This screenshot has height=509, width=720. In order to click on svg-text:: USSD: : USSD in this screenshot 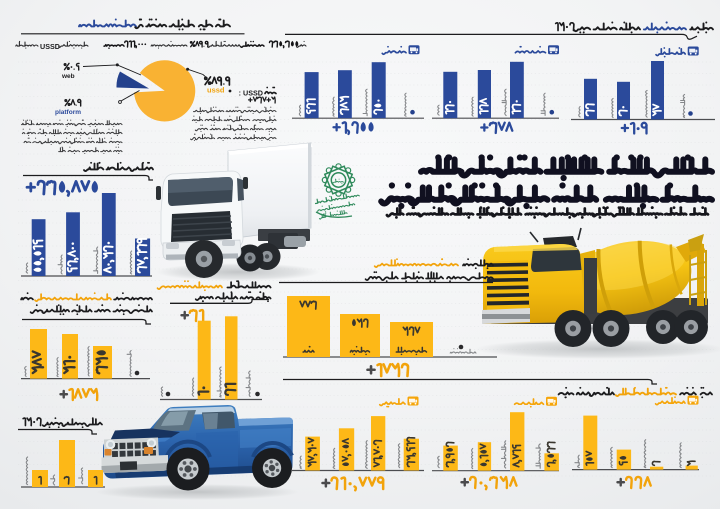, I will do `click(251, 93)`.